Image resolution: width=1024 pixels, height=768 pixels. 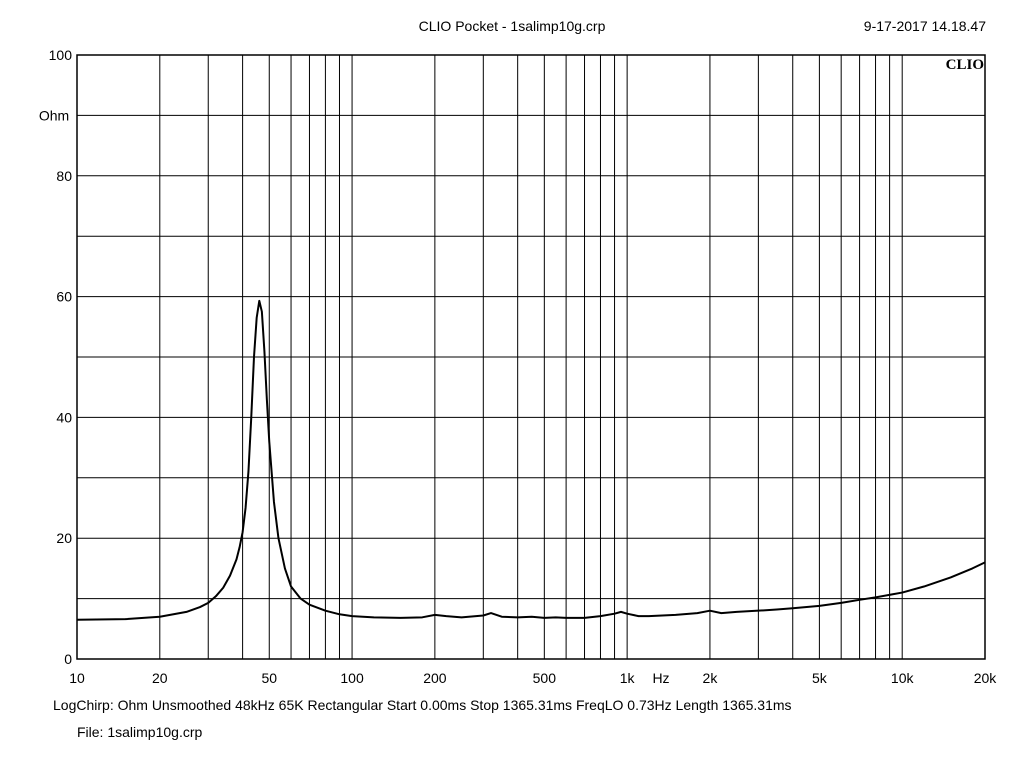 What do you see at coordinates (54, 115) in the screenshot?
I see `y-axis-label: Ohm` at bounding box center [54, 115].